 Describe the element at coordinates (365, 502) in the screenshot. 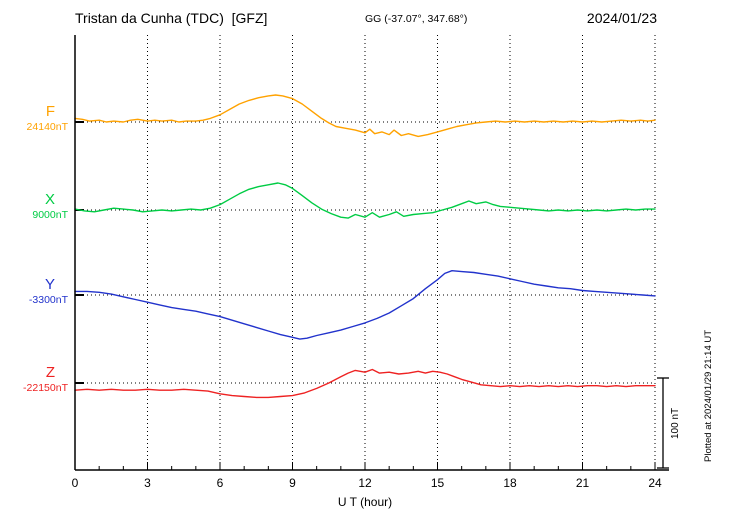

I see `x-axis-title: U T (hour)` at that location.